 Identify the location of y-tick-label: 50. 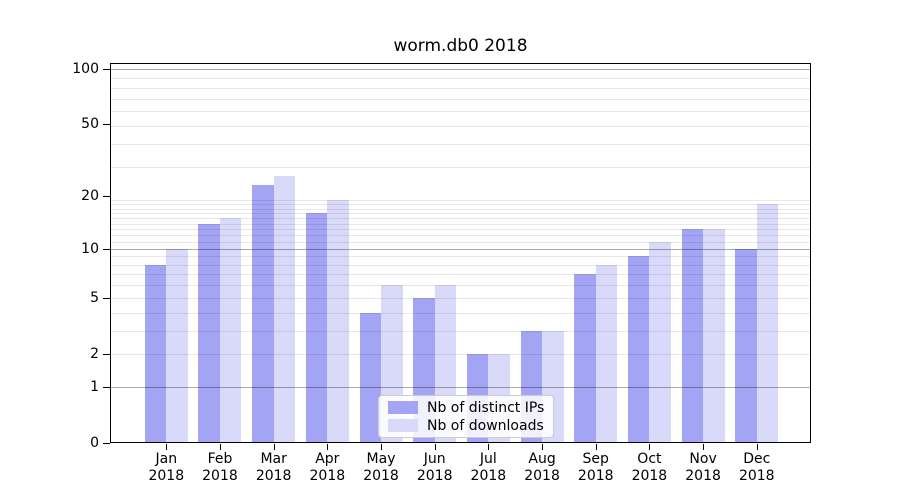
(90, 124).